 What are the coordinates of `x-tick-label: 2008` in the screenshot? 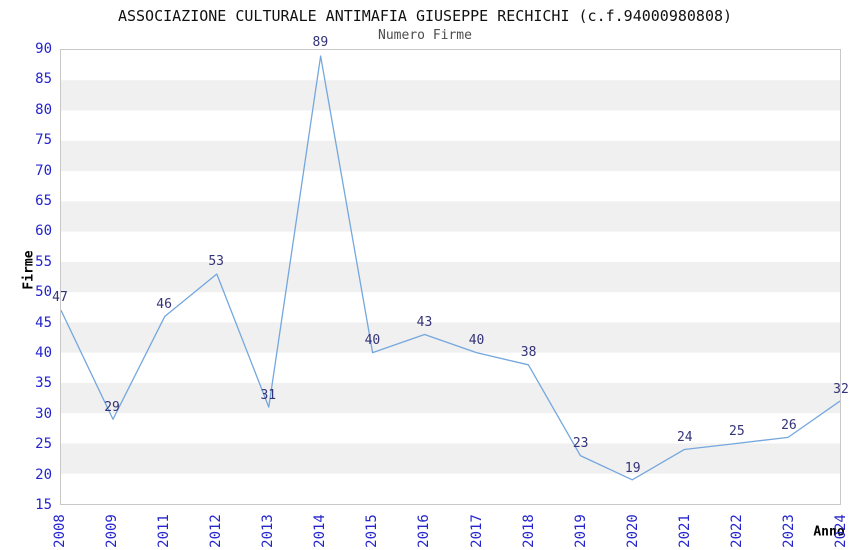 It's located at (60, 531).